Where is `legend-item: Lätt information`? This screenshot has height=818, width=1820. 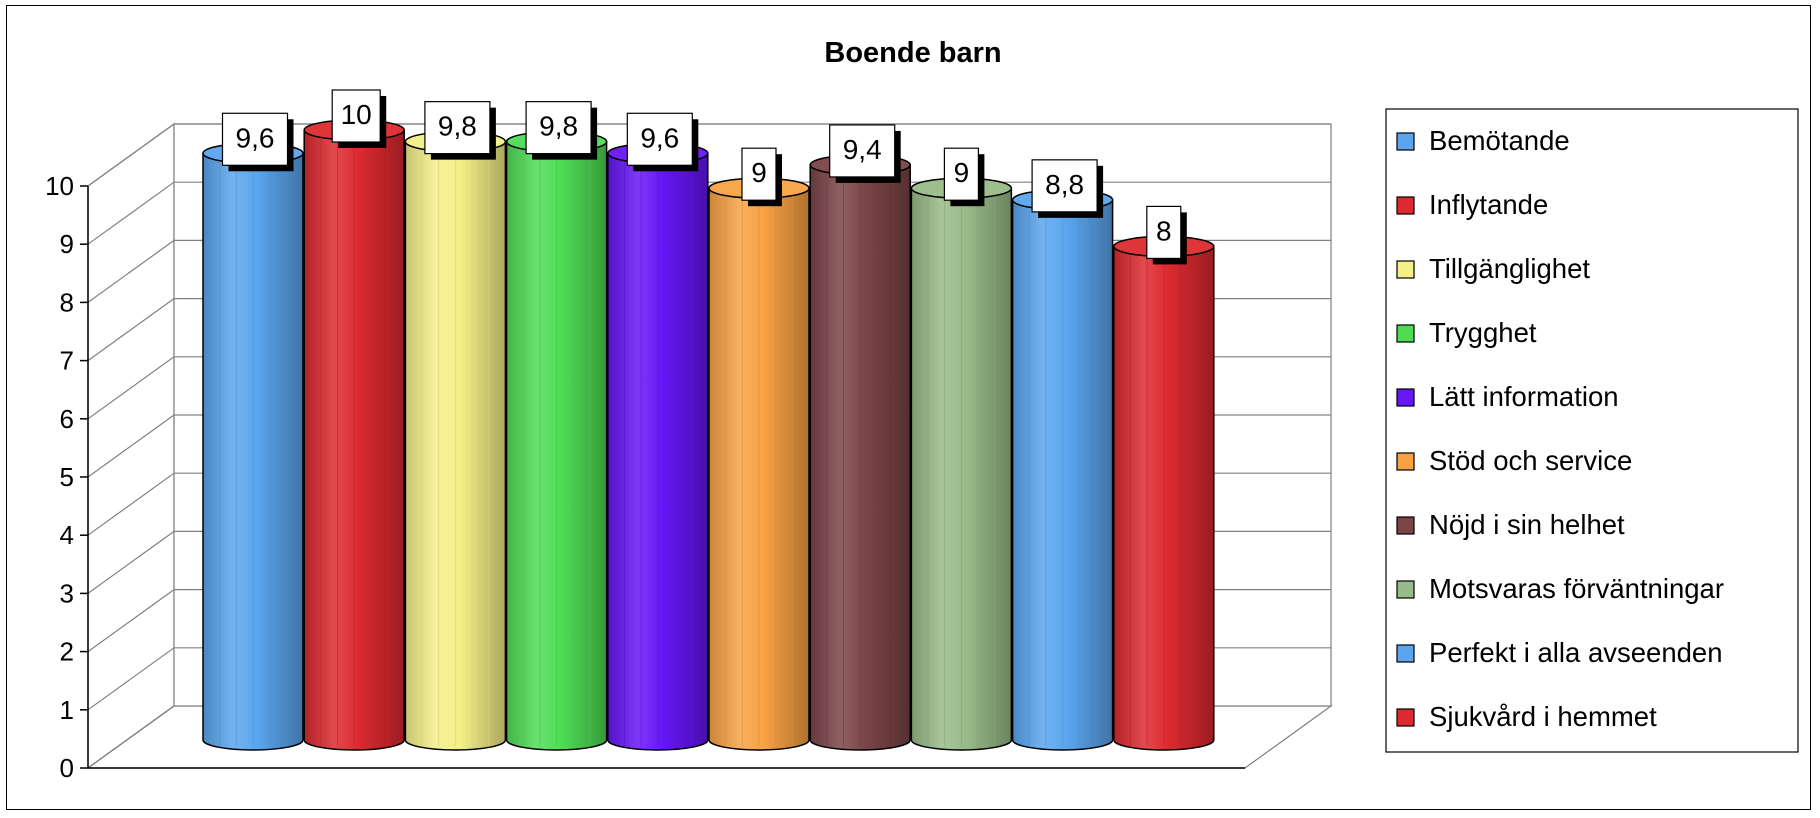 legend-item: Lätt information is located at coordinates (1507, 396).